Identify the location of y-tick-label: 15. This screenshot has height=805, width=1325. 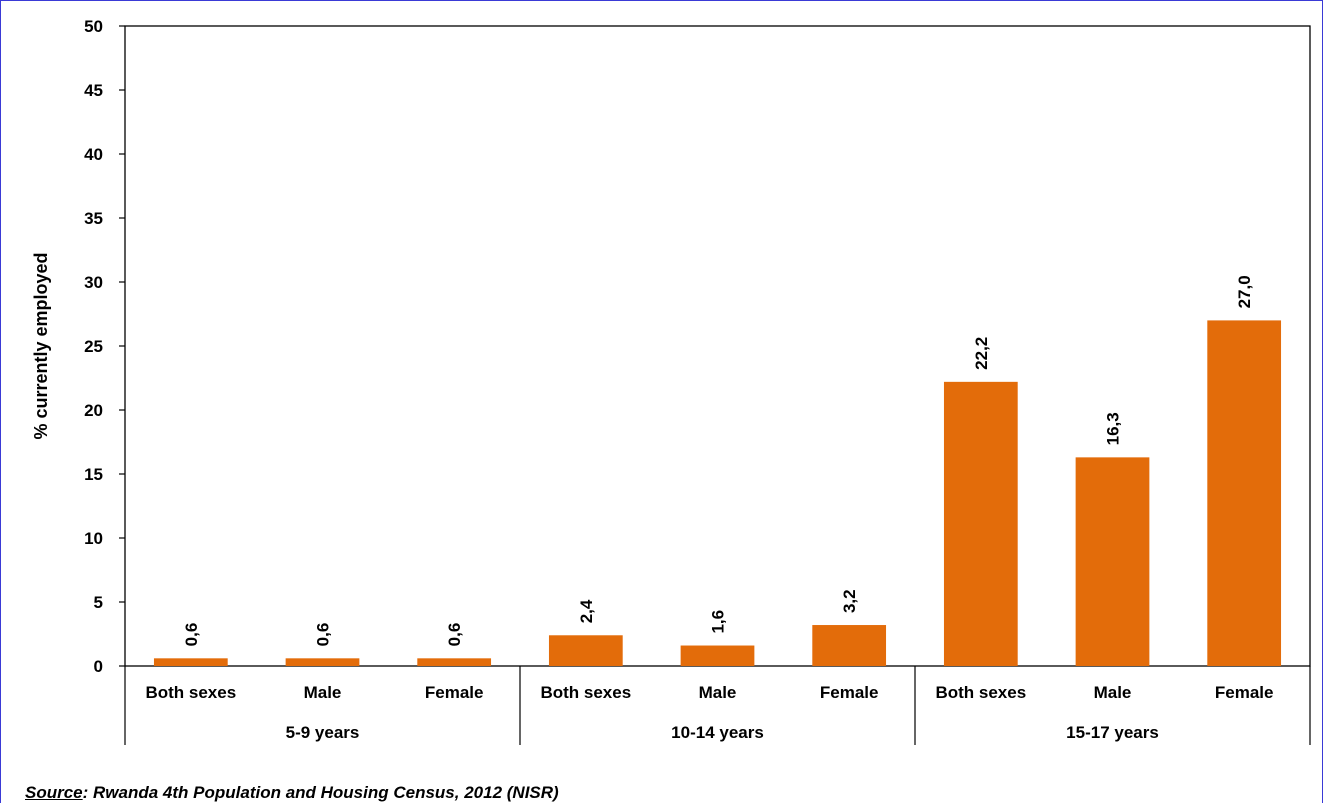
(93, 474).